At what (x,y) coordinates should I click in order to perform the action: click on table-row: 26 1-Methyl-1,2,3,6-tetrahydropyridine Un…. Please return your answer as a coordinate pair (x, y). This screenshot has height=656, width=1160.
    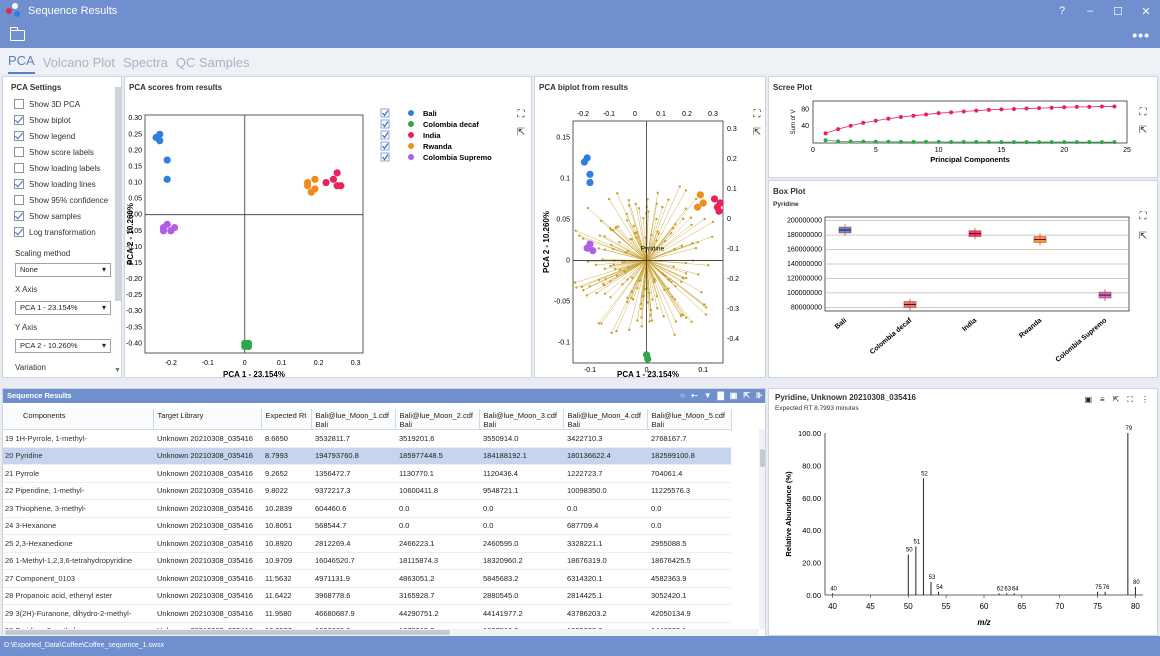
    Looking at the image, I should click on (367, 561).